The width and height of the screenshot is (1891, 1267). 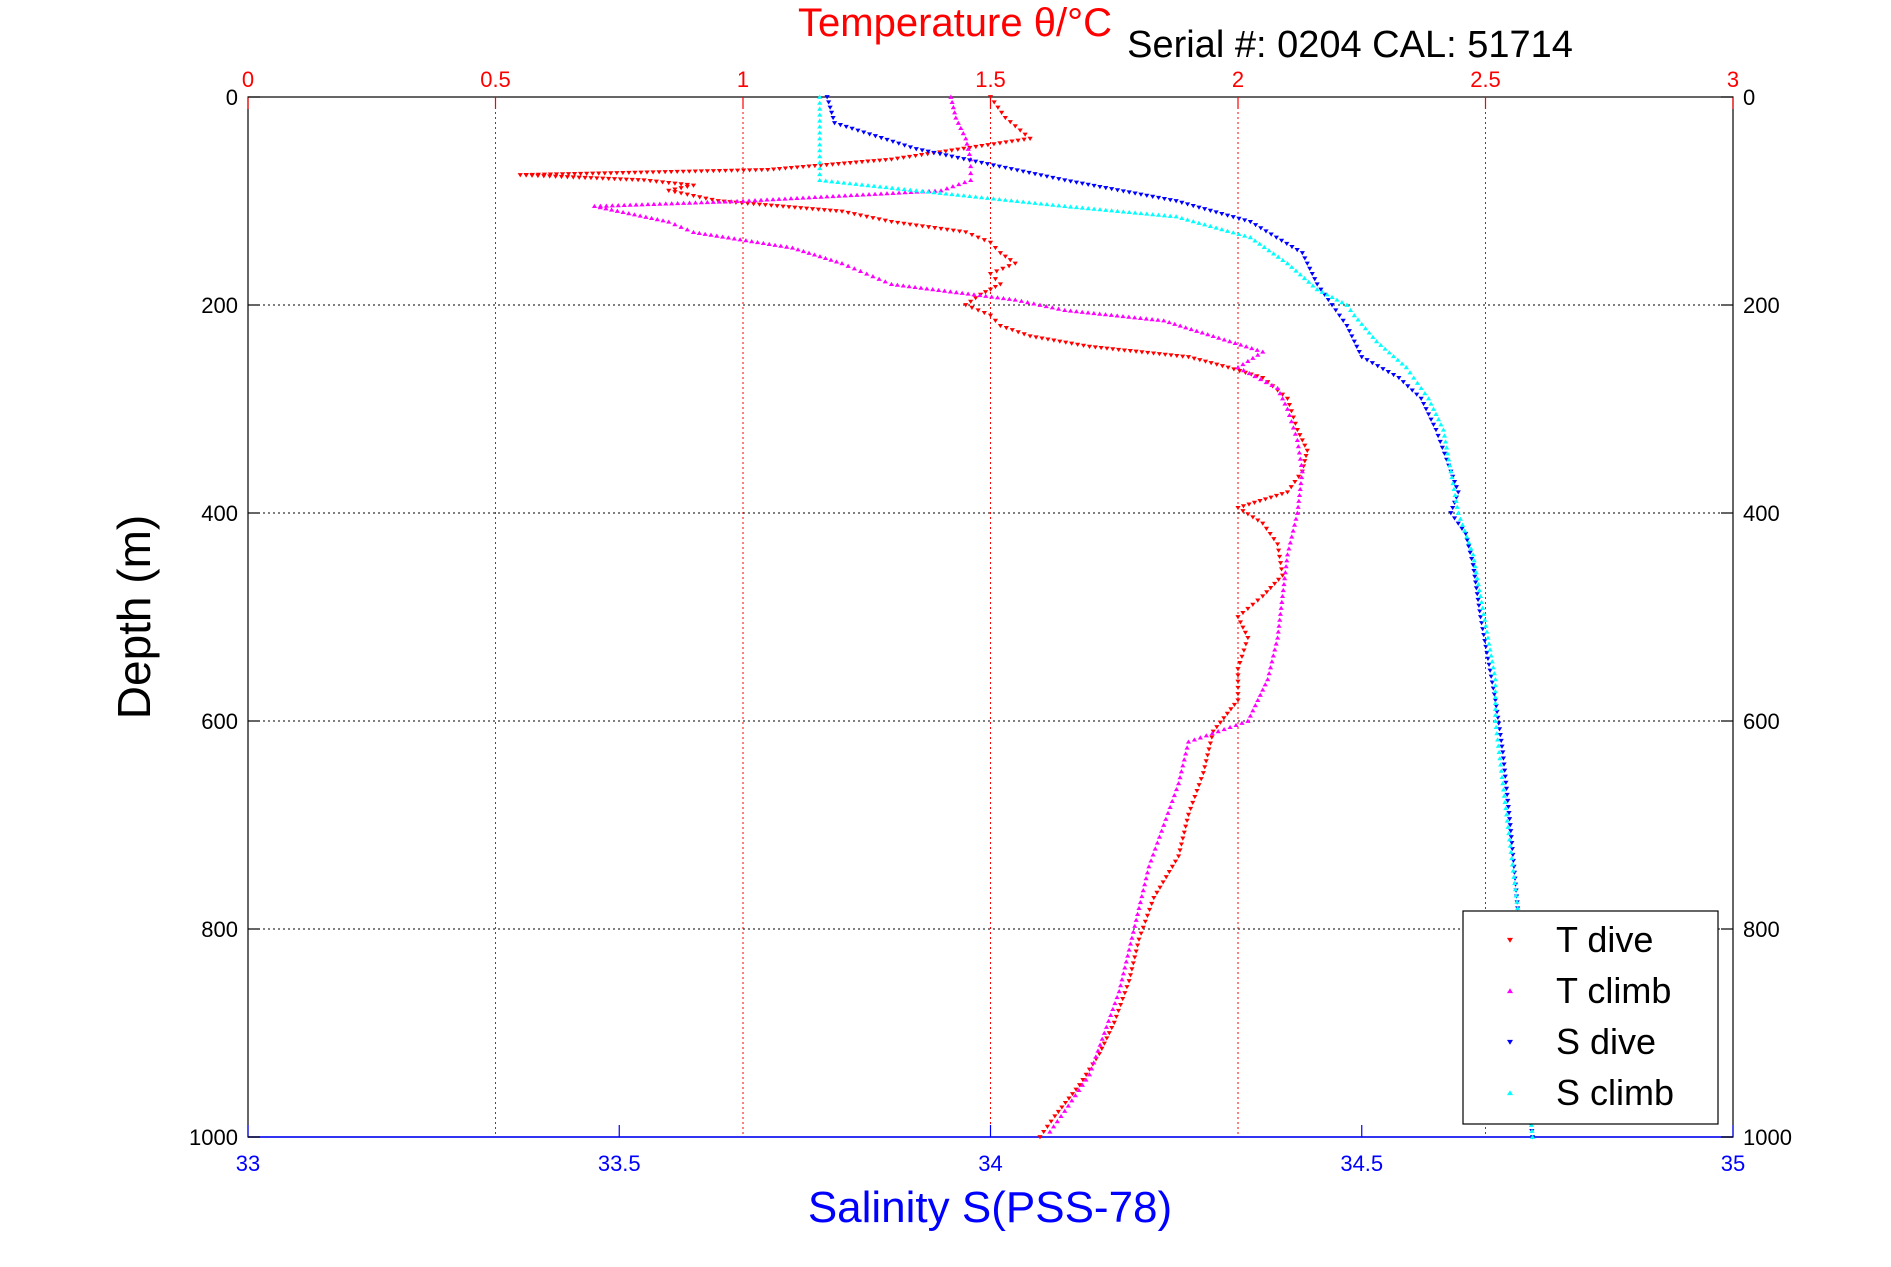 What do you see at coordinates (213, 1137) in the screenshot?
I see `y-tick-label-left: 1000` at bounding box center [213, 1137].